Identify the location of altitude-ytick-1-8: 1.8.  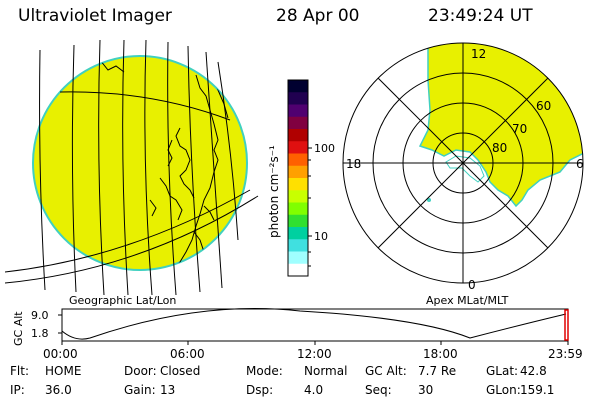
(40, 333).